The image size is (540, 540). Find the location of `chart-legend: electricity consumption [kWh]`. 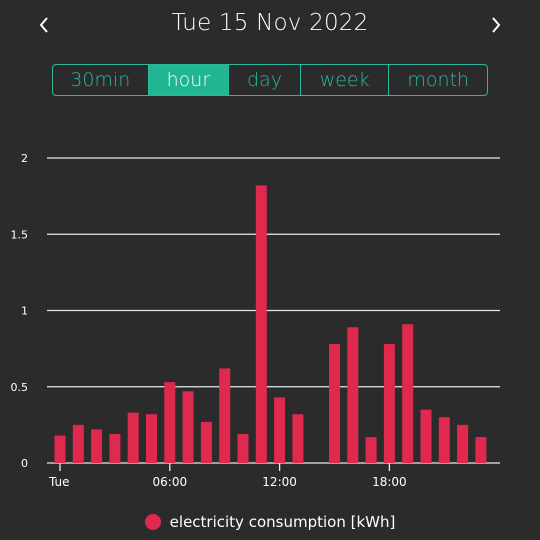

chart-legend: electricity consumption [kWh] is located at coordinates (270, 522).